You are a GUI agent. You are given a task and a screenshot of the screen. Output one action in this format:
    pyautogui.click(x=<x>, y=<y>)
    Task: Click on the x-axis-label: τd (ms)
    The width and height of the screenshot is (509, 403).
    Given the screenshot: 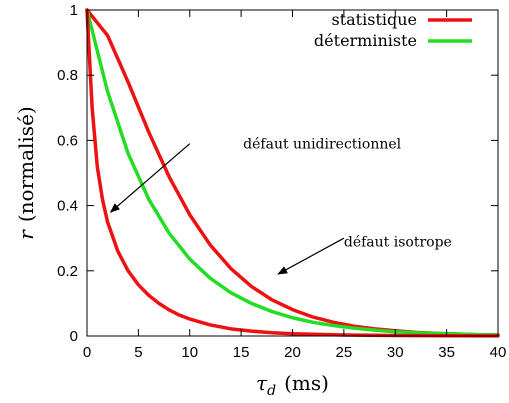 What is the action you would take?
    pyautogui.click(x=292, y=385)
    